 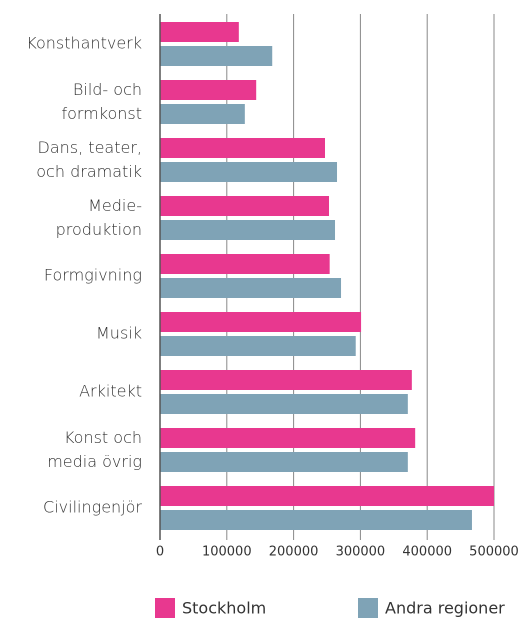 What do you see at coordinates (110, 391) in the screenshot?
I see `category-label: Arkitekt` at bounding box center [110, 391].